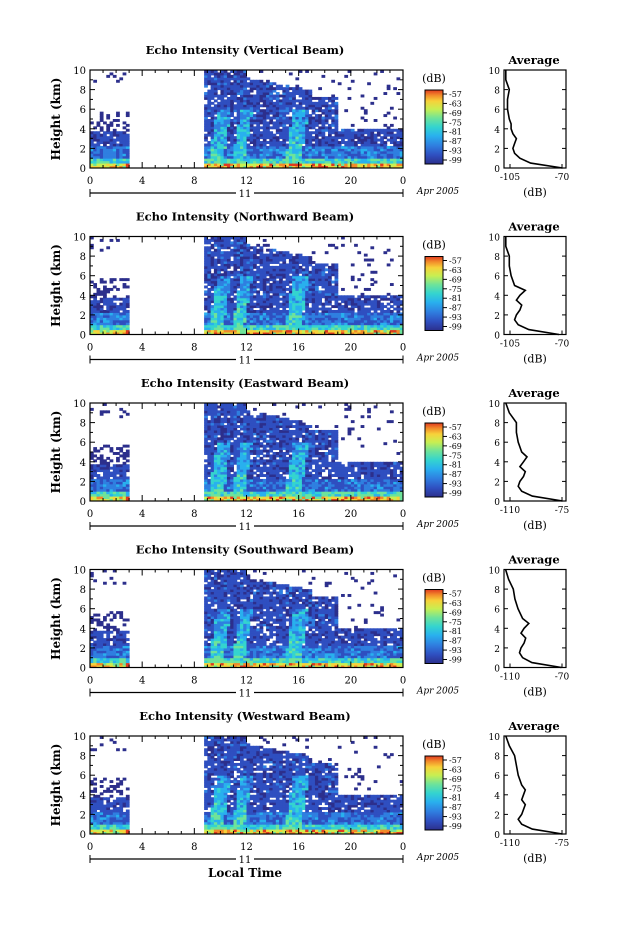  What do you see at coordinates (245, 361) in the screenshot?
I see `day-label: 11` at bounding box center [245, 361].